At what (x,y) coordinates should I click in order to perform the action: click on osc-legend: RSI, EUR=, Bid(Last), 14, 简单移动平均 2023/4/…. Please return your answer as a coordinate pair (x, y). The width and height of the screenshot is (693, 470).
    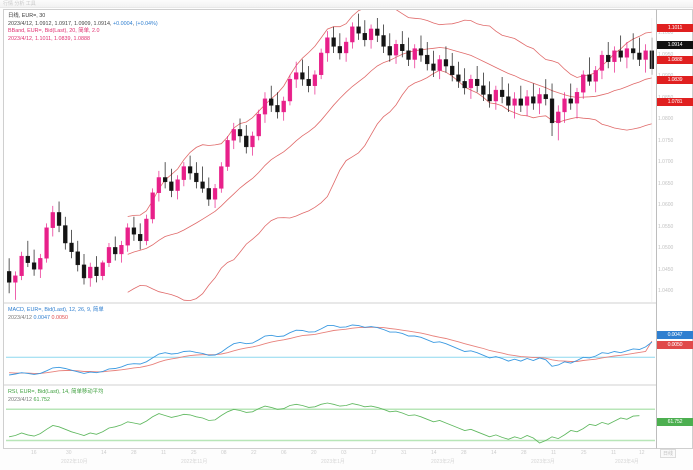
    Looking at the image, I should click on (55, 396).